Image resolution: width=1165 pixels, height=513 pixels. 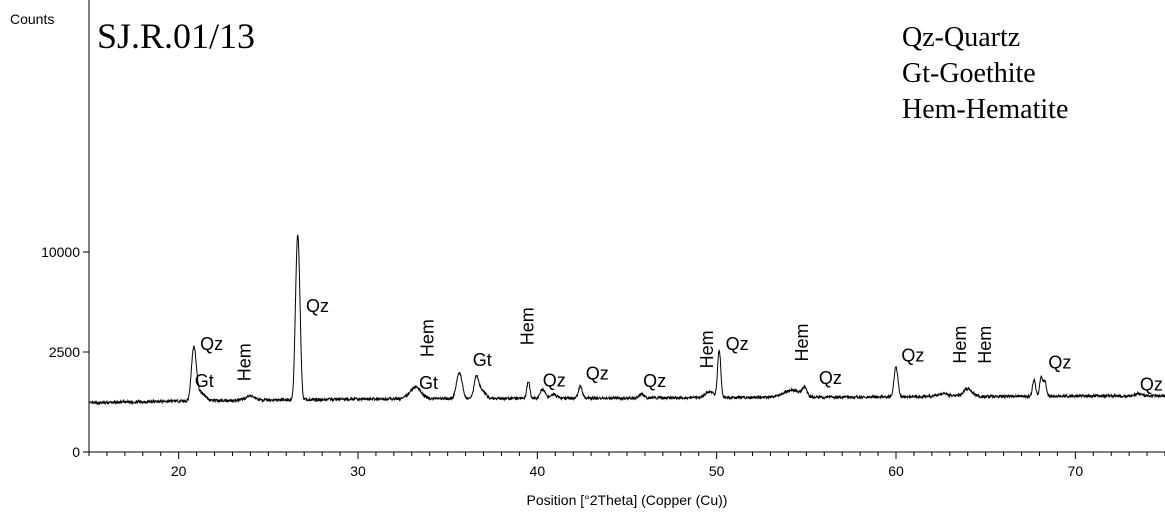 What do you see at coordinates (76, 452) in the screenshot?
I see `y-tick-label: 0` at bounding box center [76, 452].